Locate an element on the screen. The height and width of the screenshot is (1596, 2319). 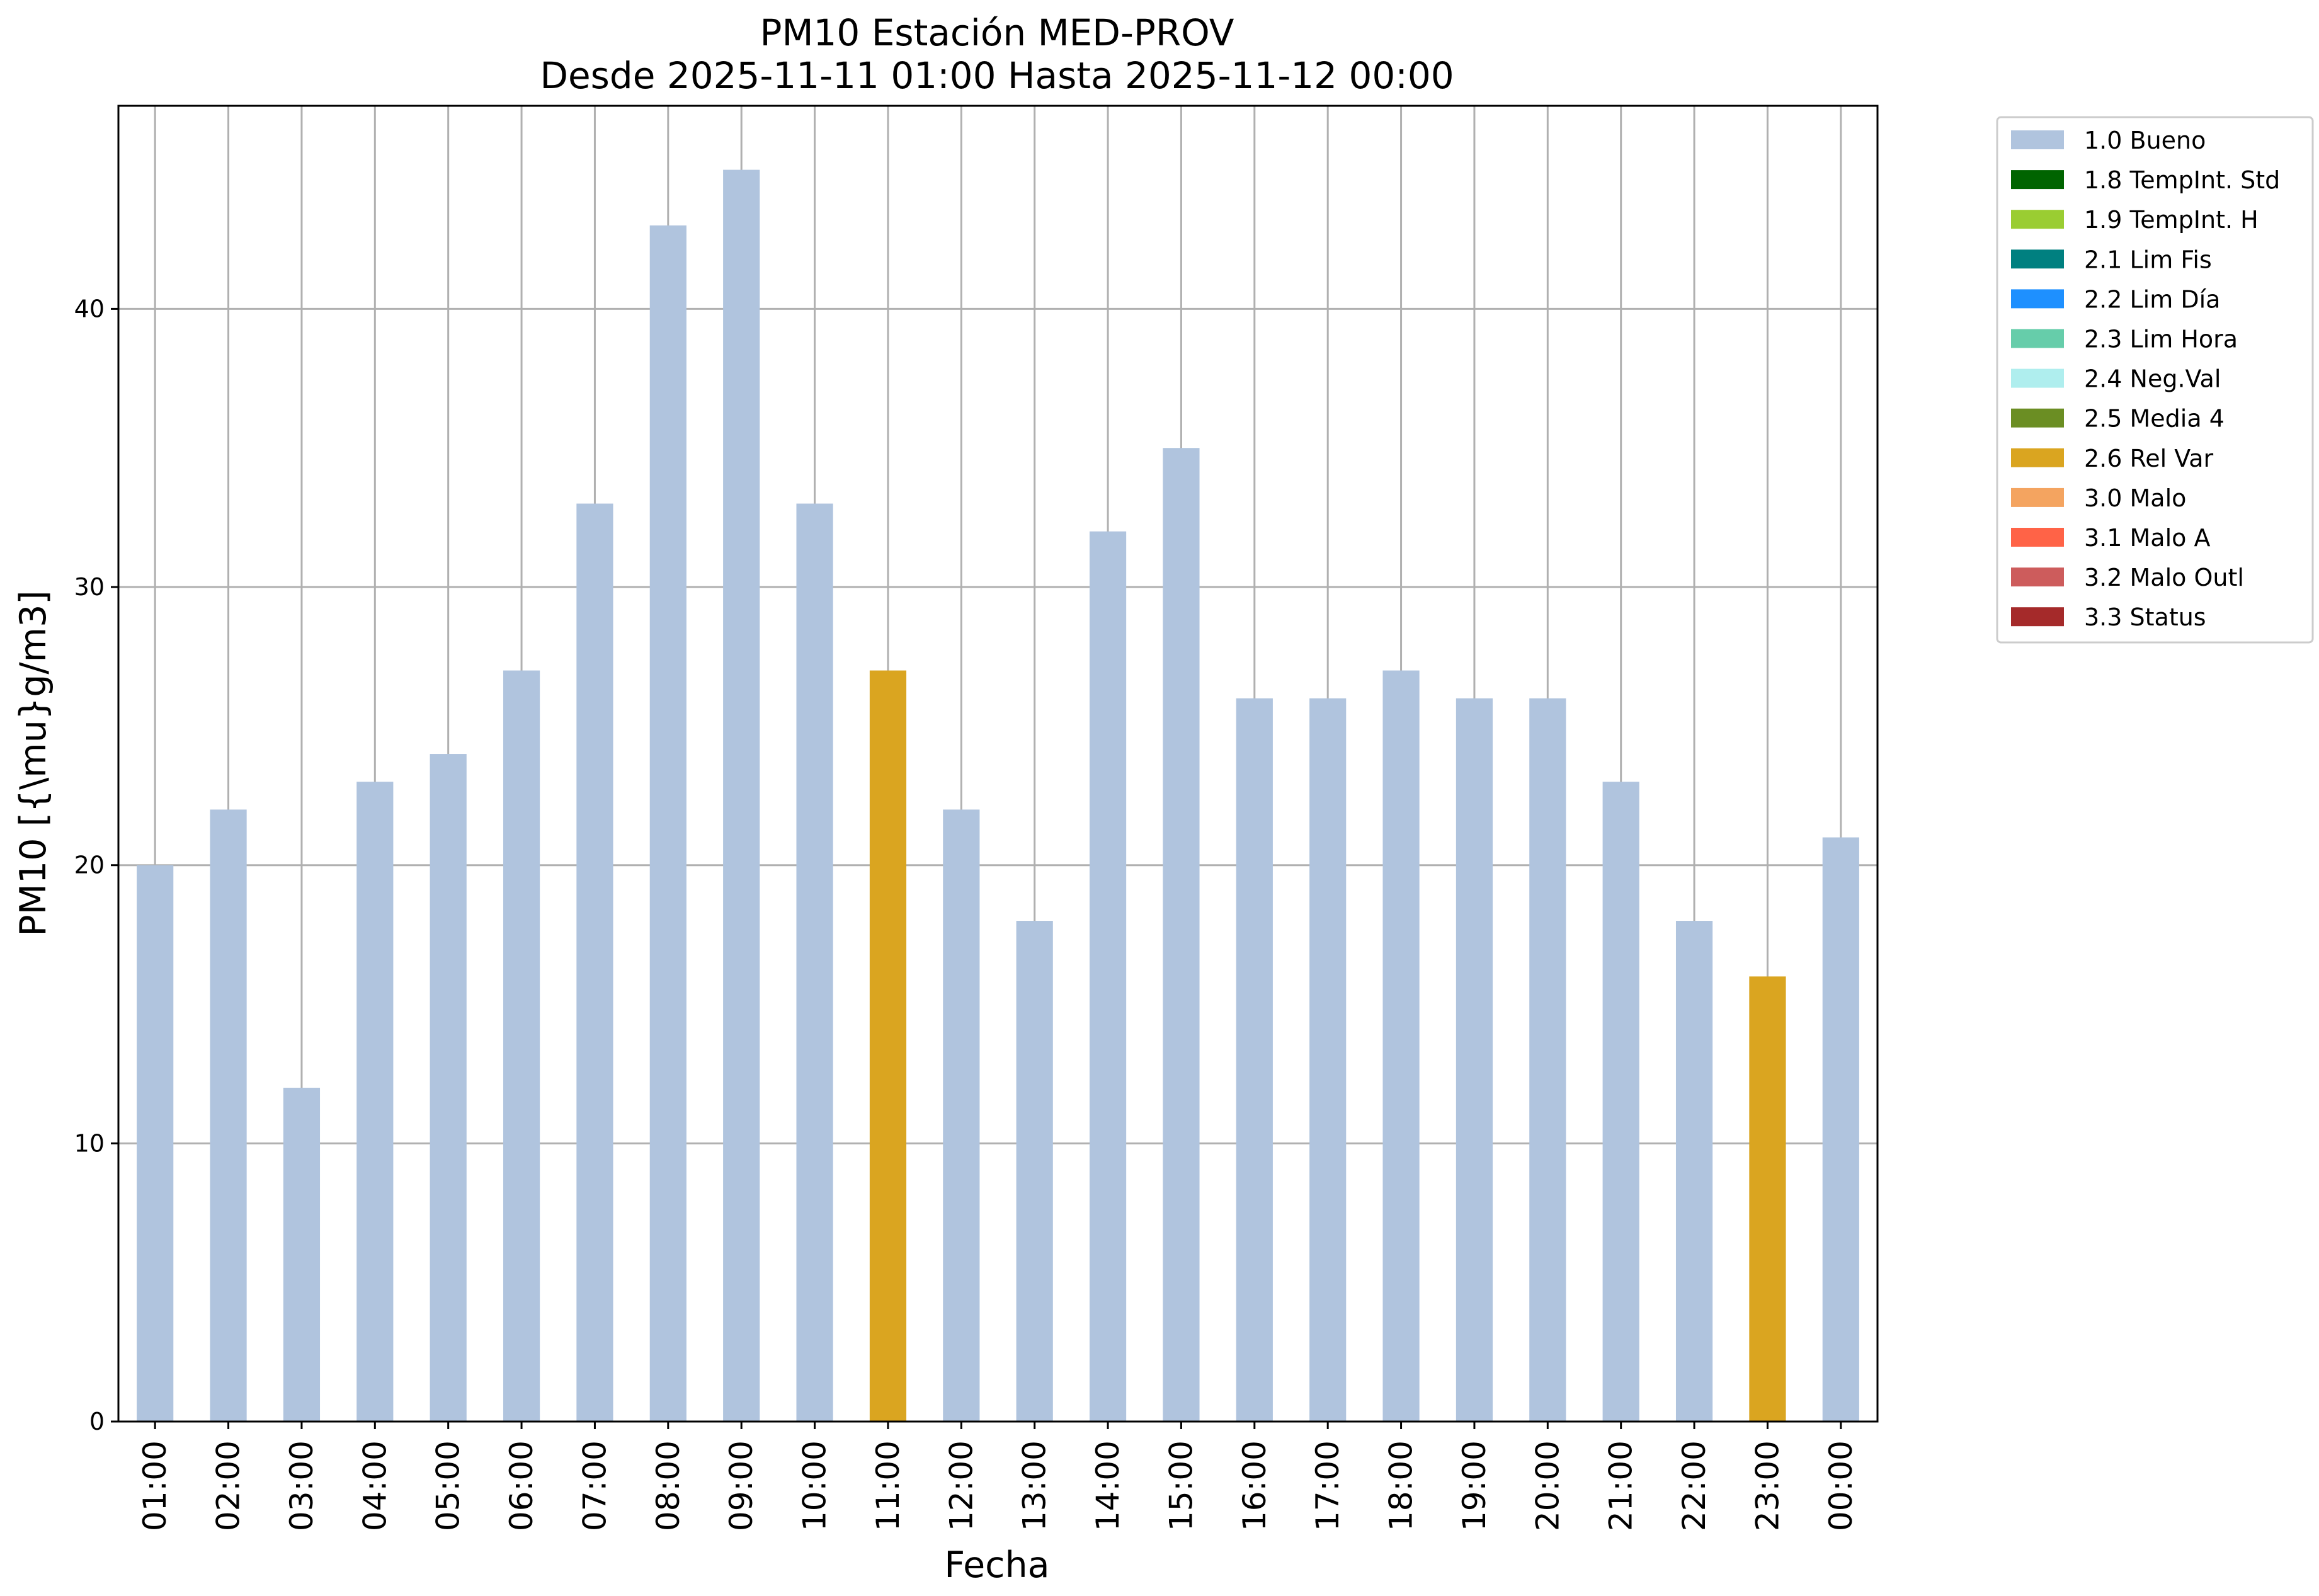
y-axis: 0 10 20 30 40 is located at coordinates (96, 865).